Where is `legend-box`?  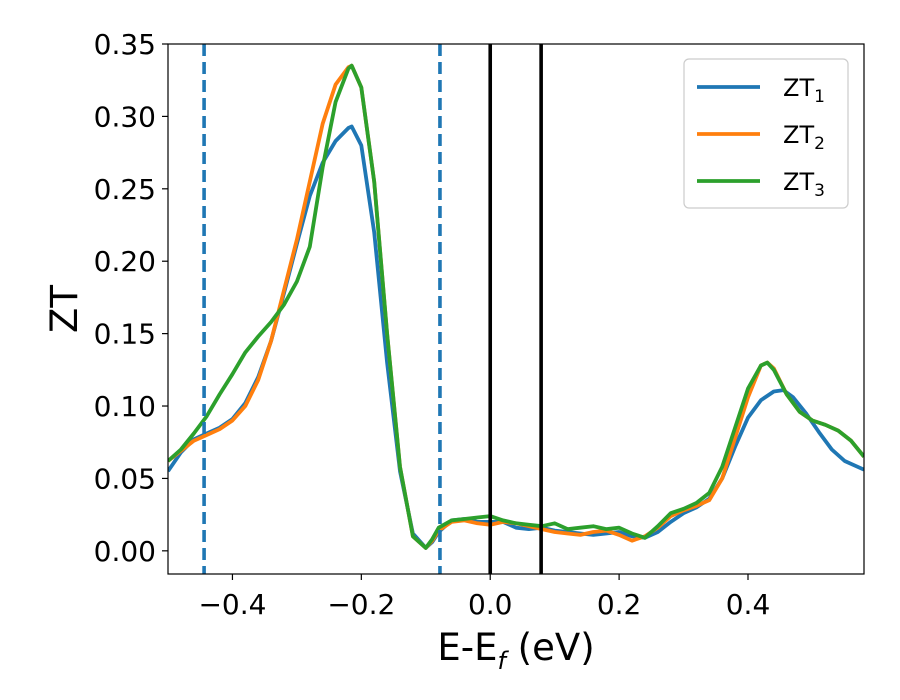 legend-box is located at coordinates (766, 133).